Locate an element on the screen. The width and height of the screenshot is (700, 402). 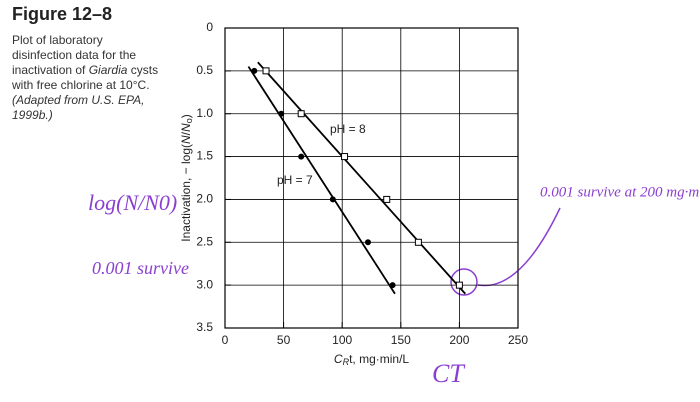
caption-source: (Adapted from U.S. EPA, 1999b.) is located at coordinates (78, 107).